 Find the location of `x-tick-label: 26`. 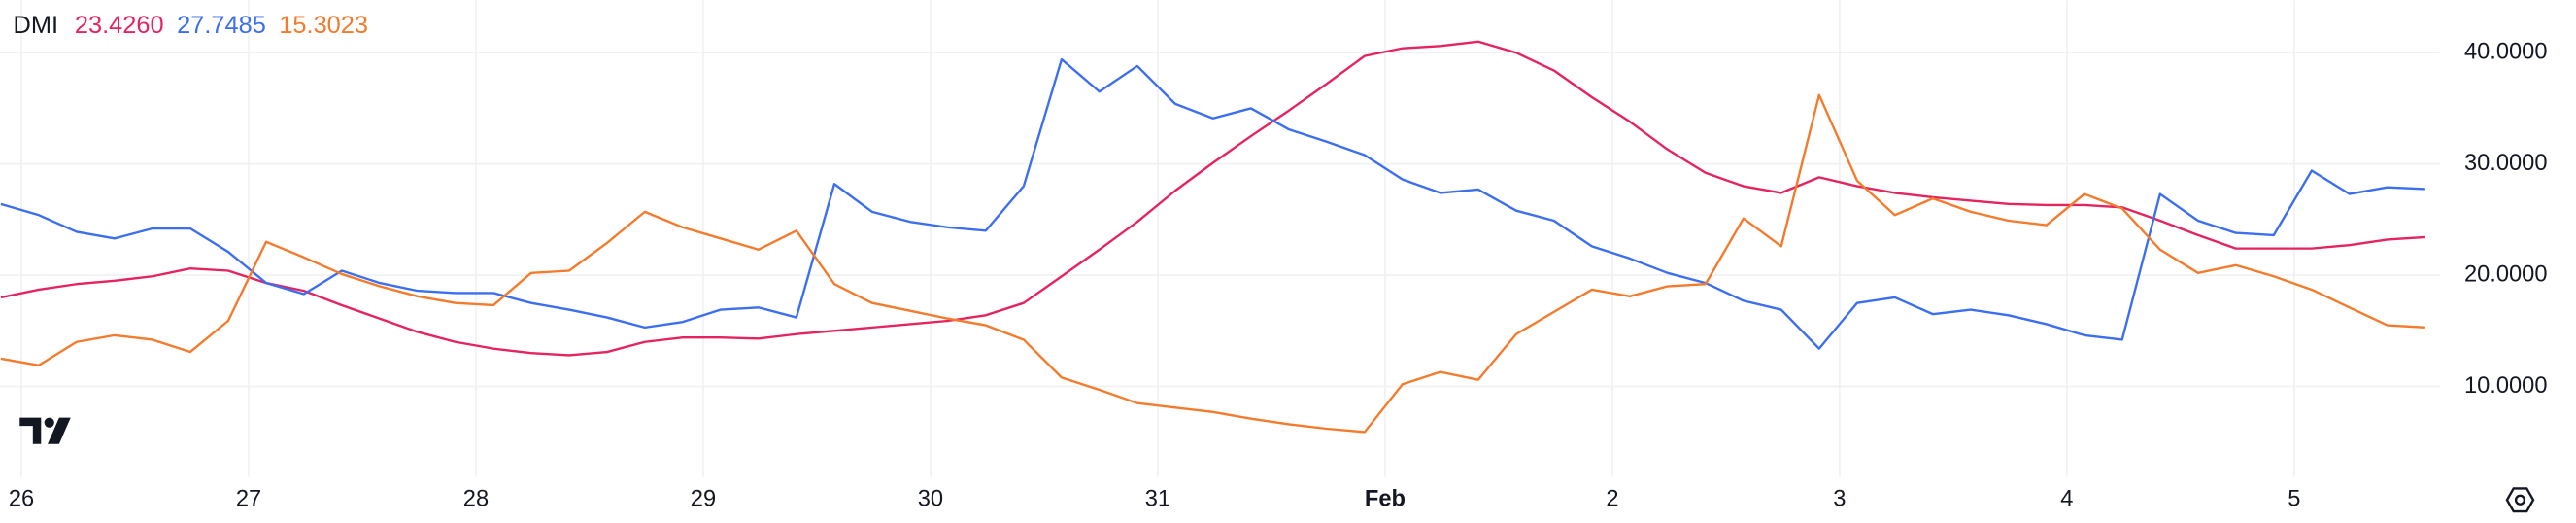

x-tick-label: 26 is located at coordinates (21, 498).